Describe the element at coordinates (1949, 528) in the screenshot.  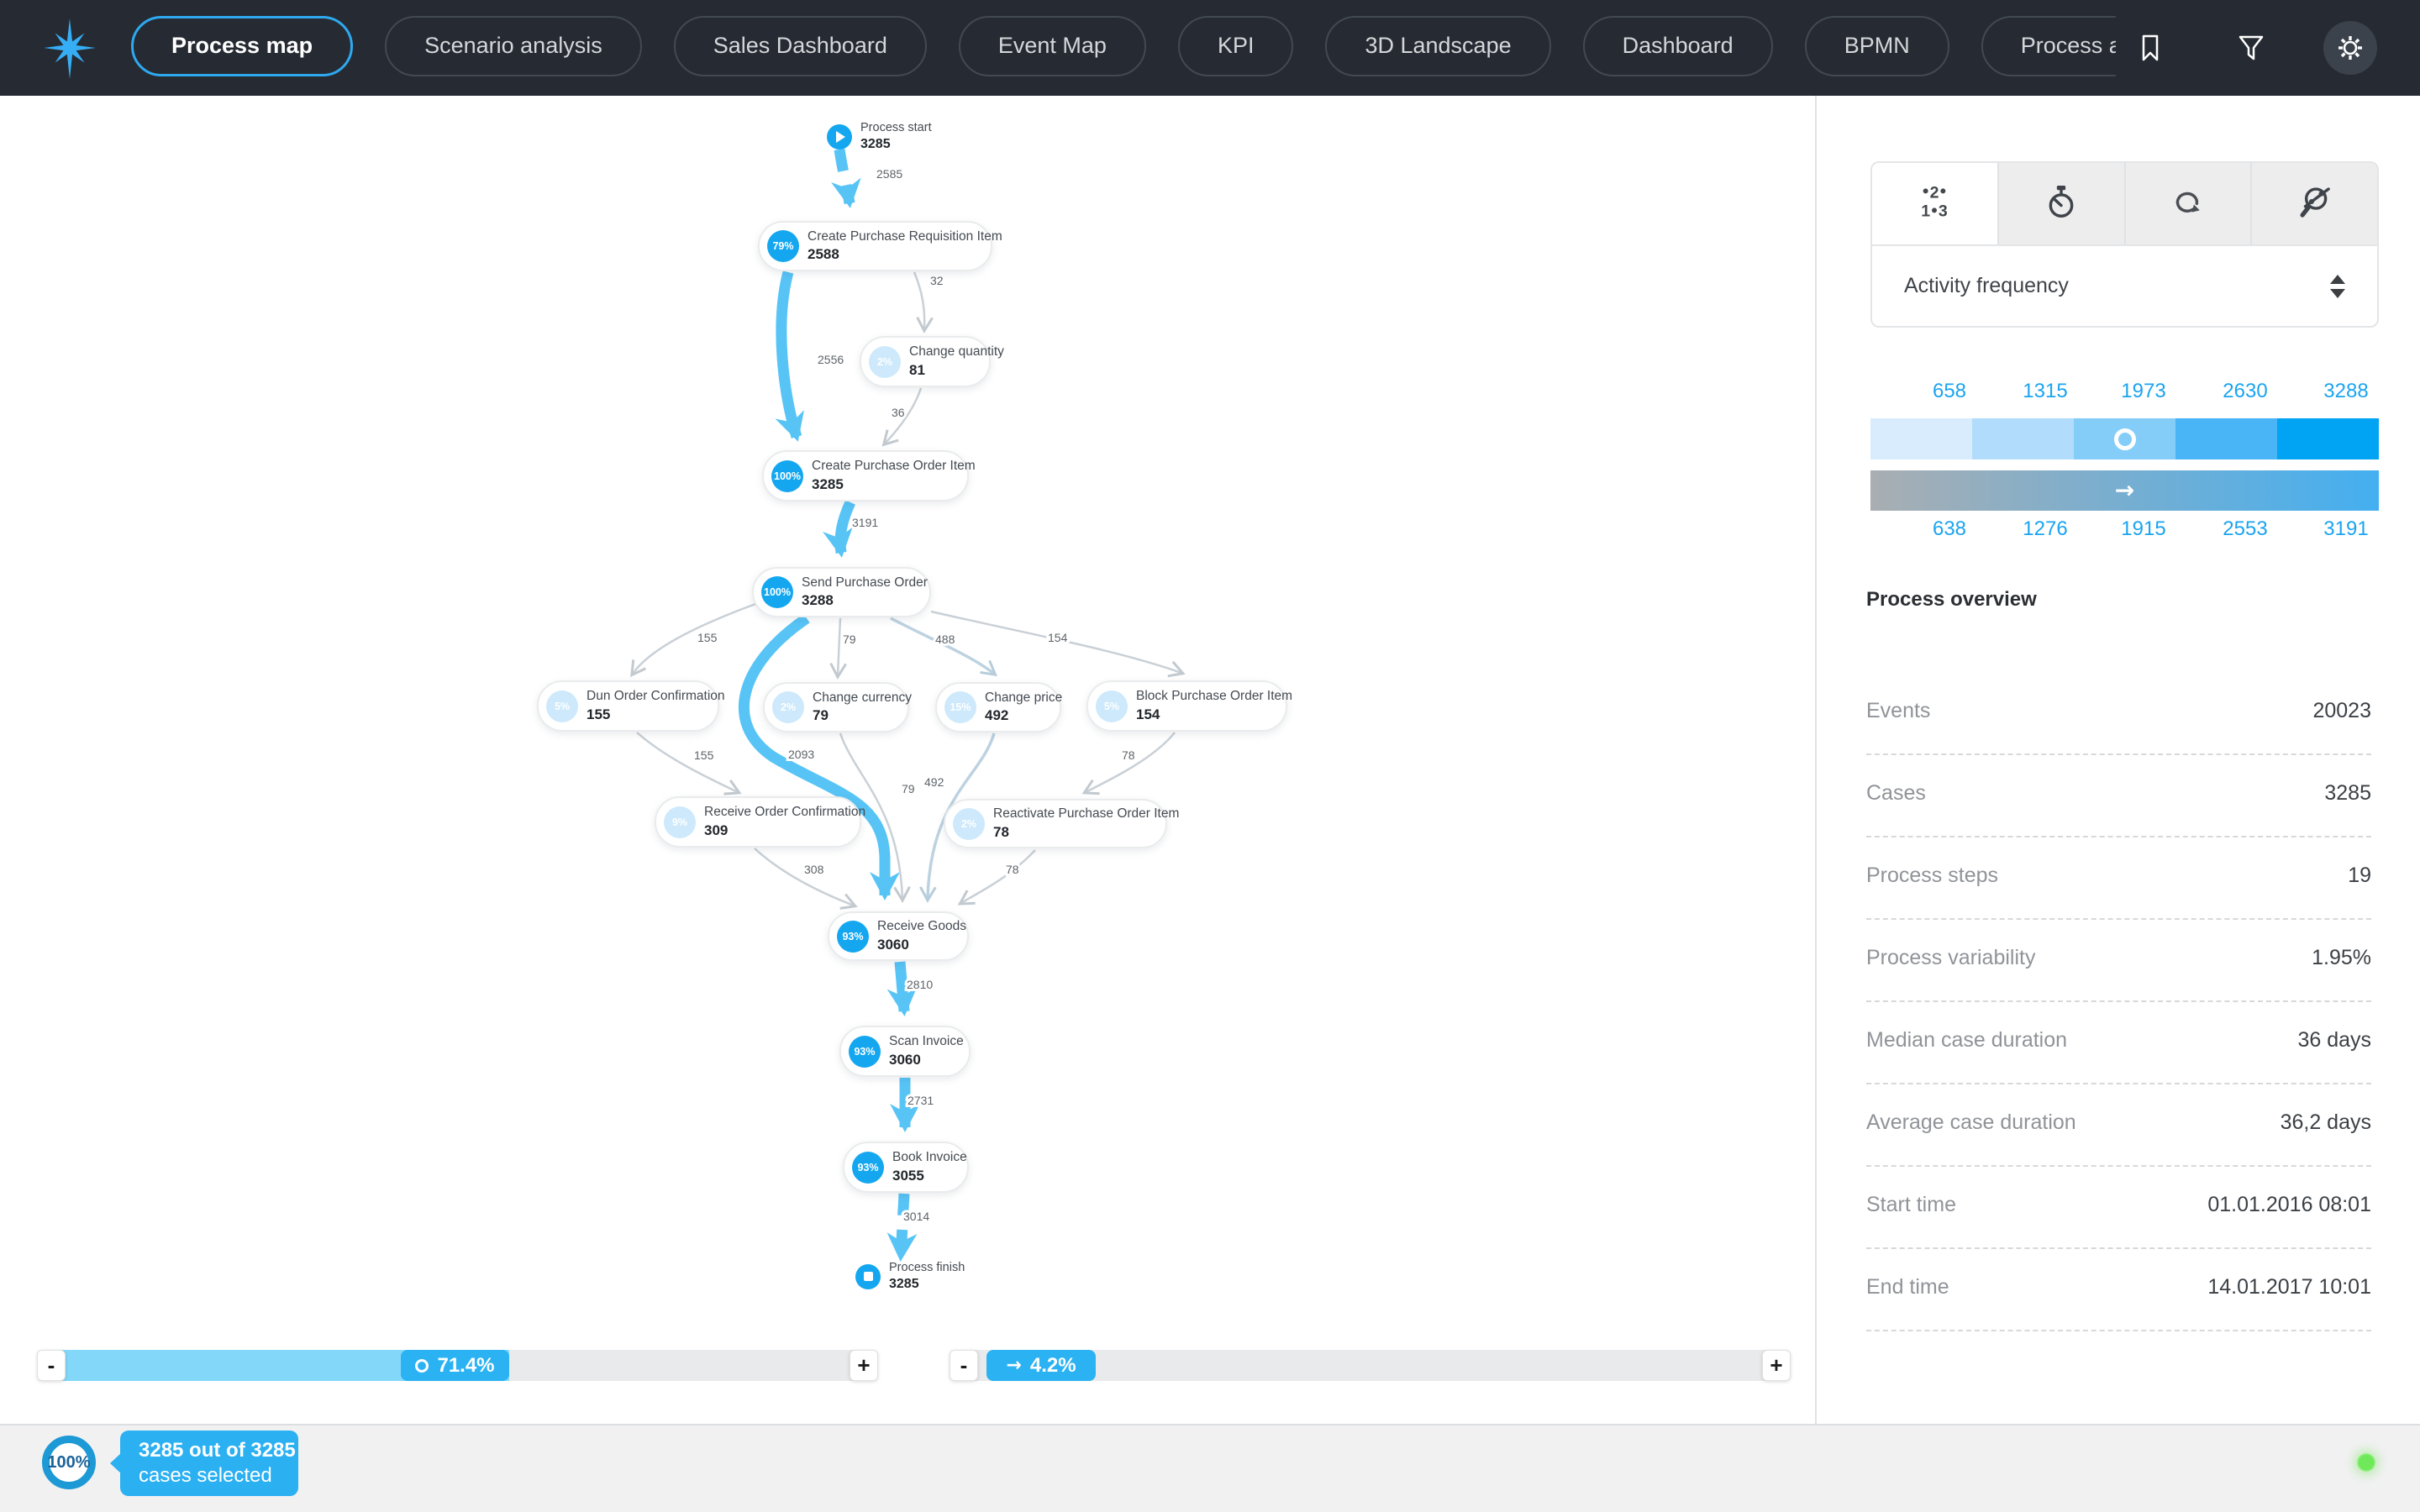
I see `legend-value: 638` at that location.